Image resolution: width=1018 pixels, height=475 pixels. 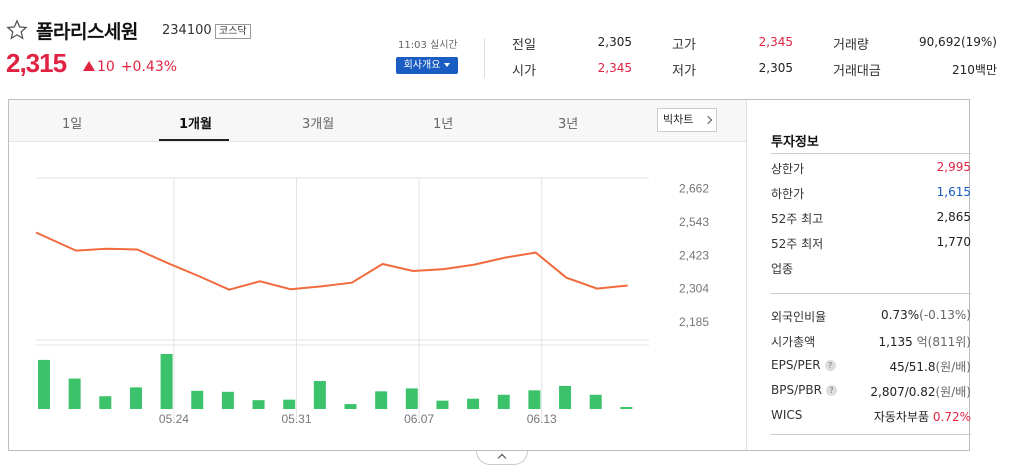 I want to click on price-change: 10 +0.43%, so click(x=130, y=67).